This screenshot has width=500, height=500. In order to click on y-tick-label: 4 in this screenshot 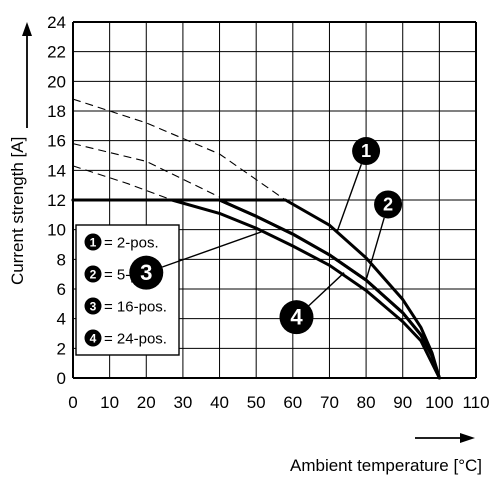, I will do `click(61, 319)`.